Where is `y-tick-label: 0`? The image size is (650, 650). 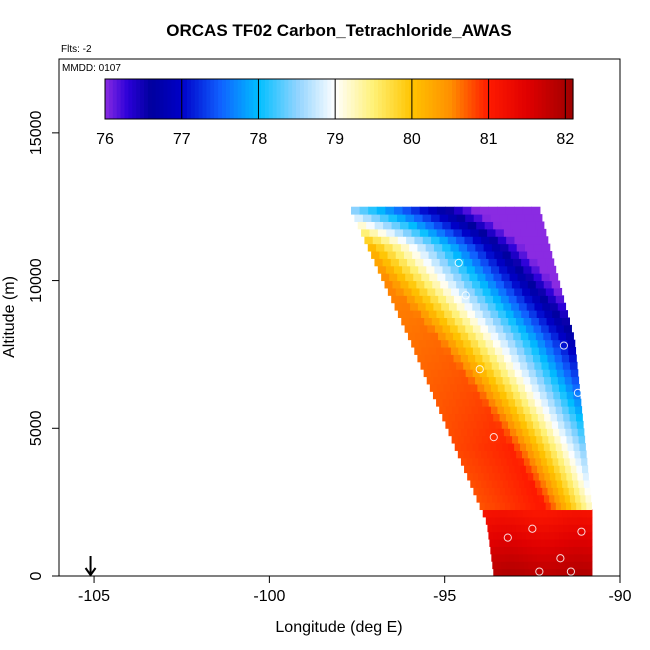 y-tick-label: 0 is located at coordinates (36, 575).